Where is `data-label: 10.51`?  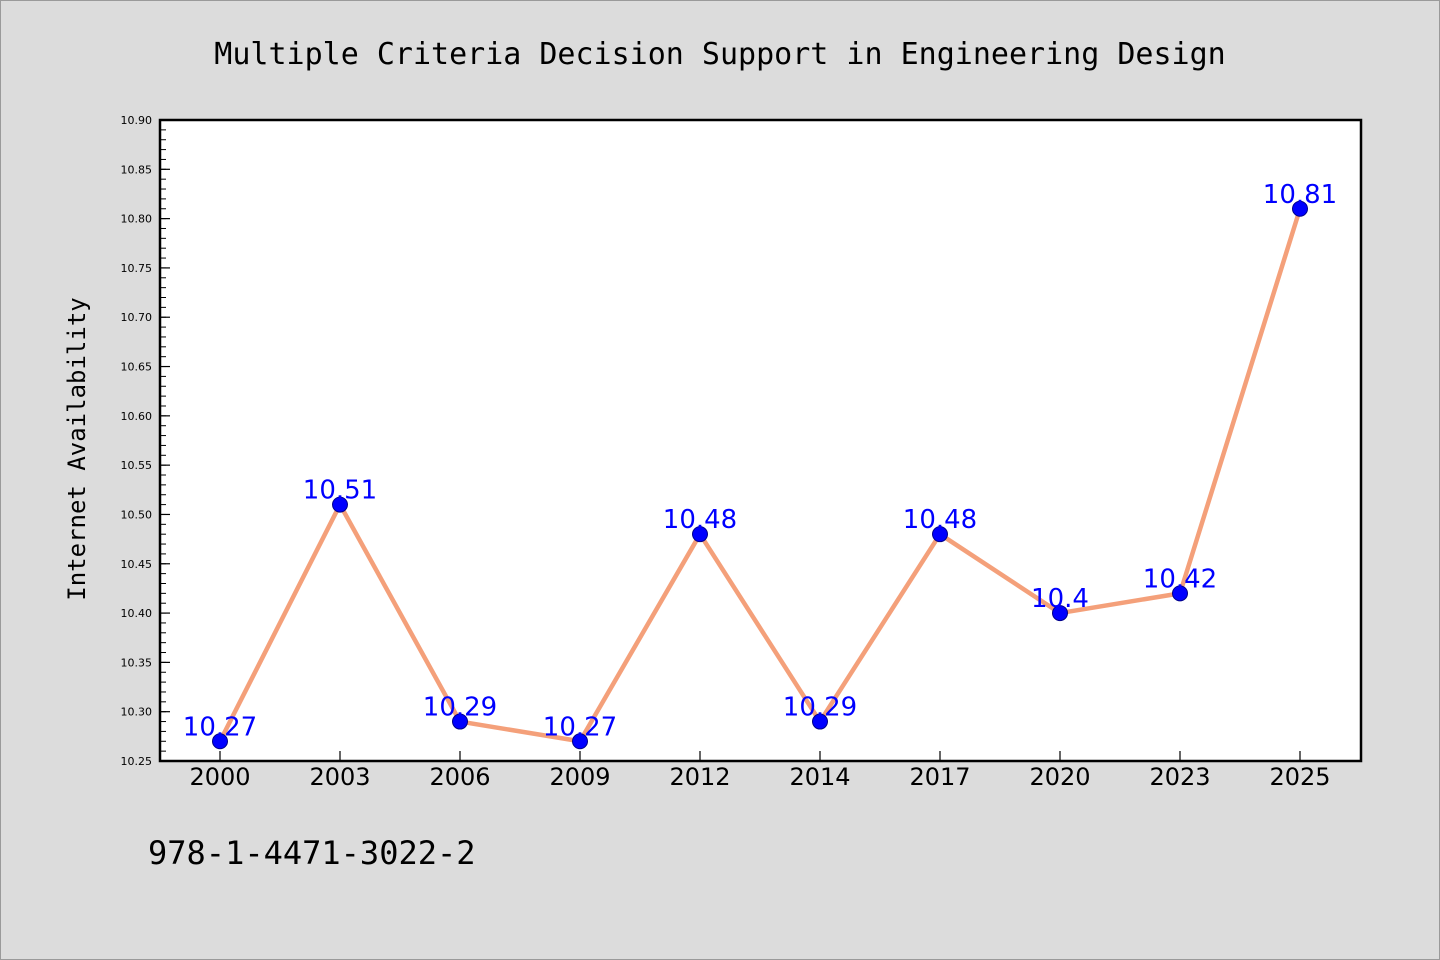 data-label: 10.51 is located at coordinates (340, 491).